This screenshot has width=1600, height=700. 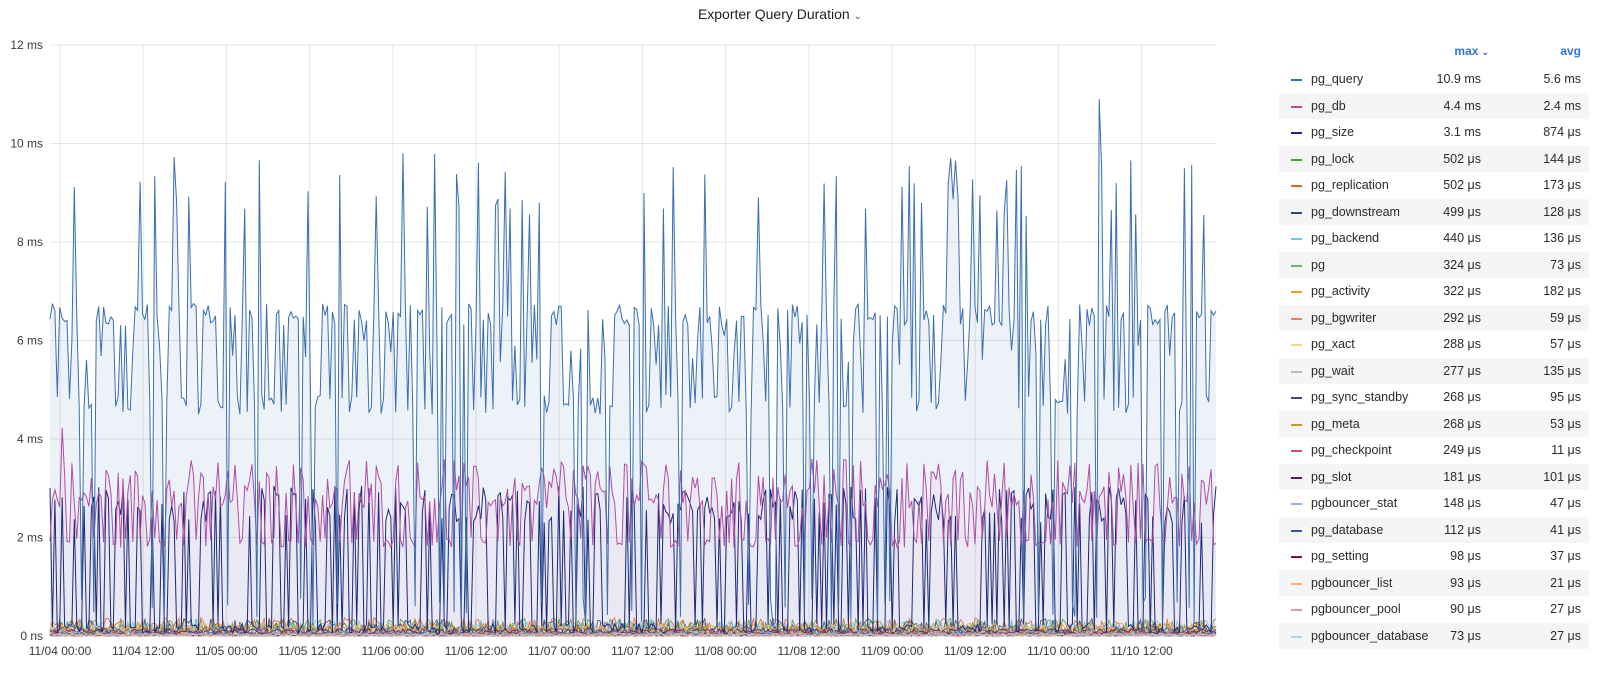 I want to click on series-name: pg_xact, so click(x=1333, y=344).